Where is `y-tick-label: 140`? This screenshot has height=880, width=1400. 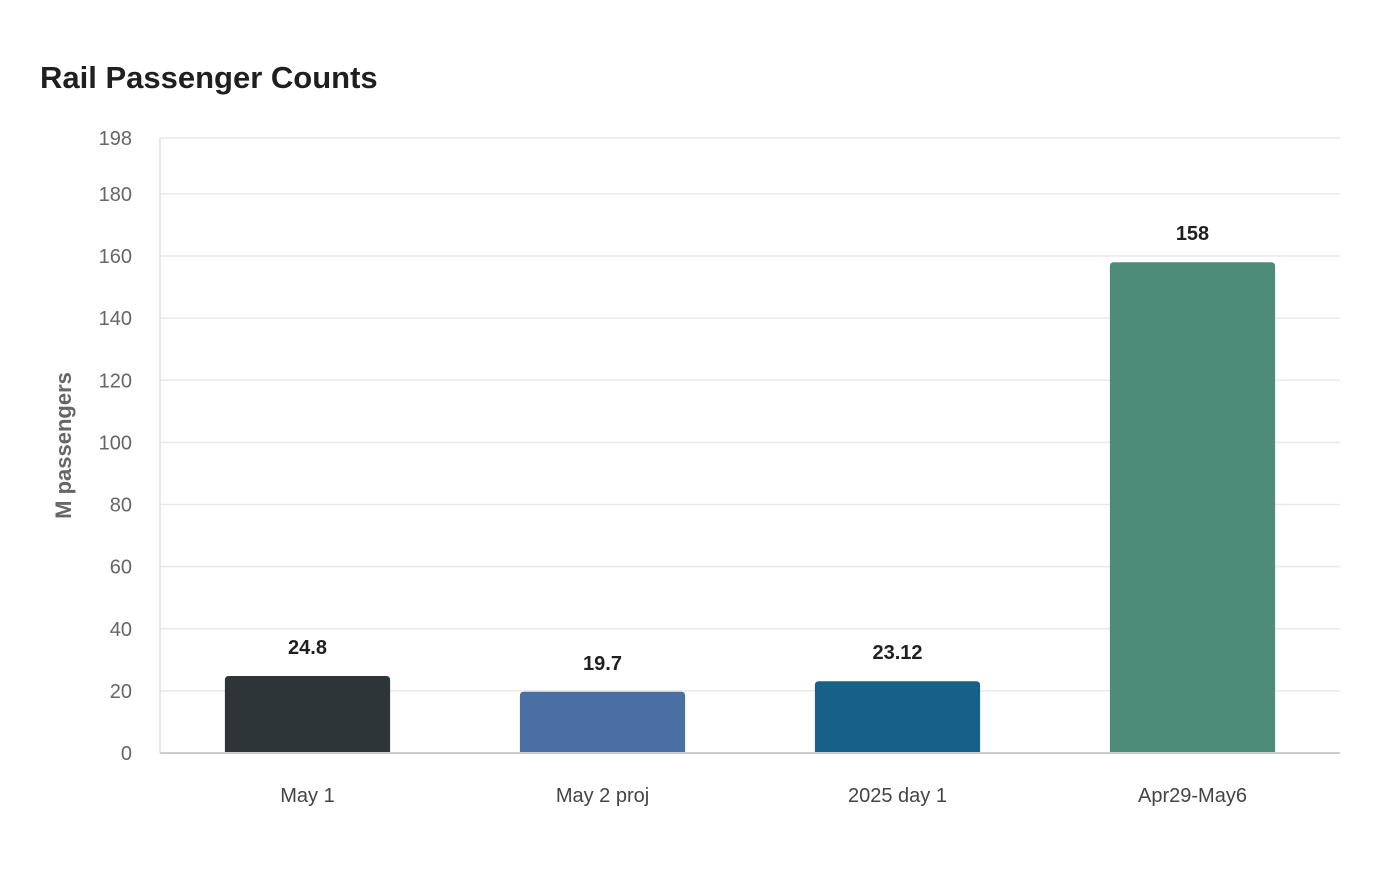 y-tick-label: 140 is located at coordinates (115, 319).